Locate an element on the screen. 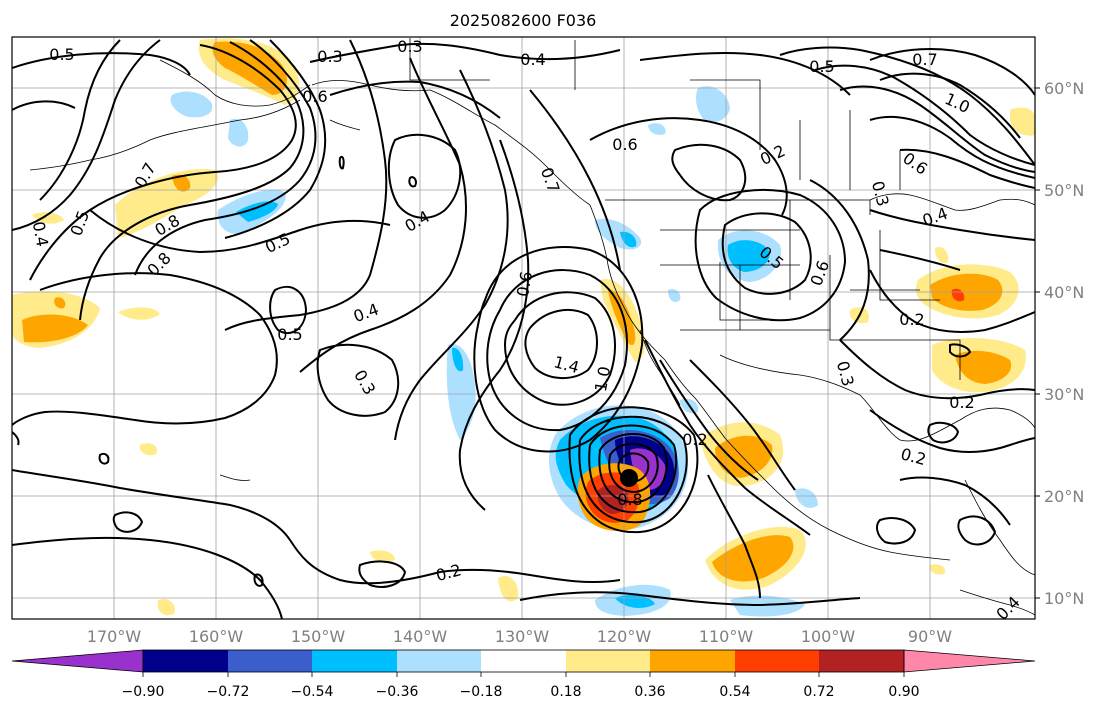 This screenshot has height=712, width=1105. contour-label: 0.7 is located at coordinates (924, 59).